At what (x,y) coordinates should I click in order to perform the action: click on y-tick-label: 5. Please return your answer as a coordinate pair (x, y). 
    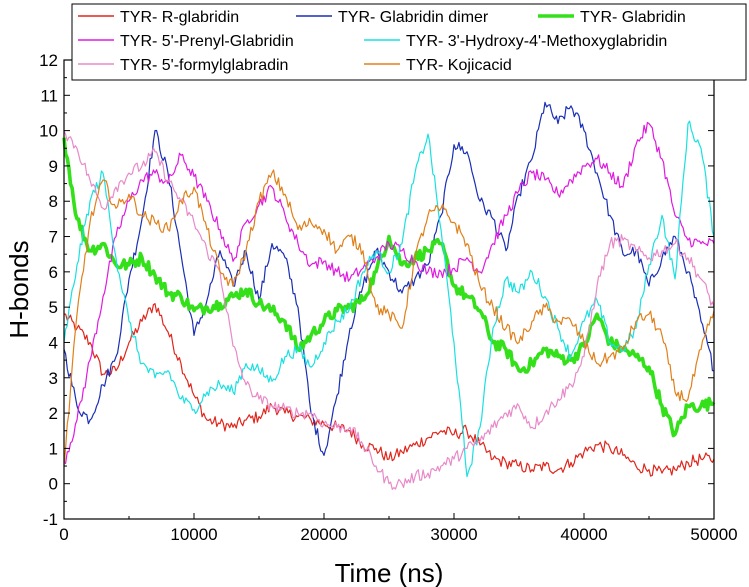
    Looking at the image, I should click on (53, 307).